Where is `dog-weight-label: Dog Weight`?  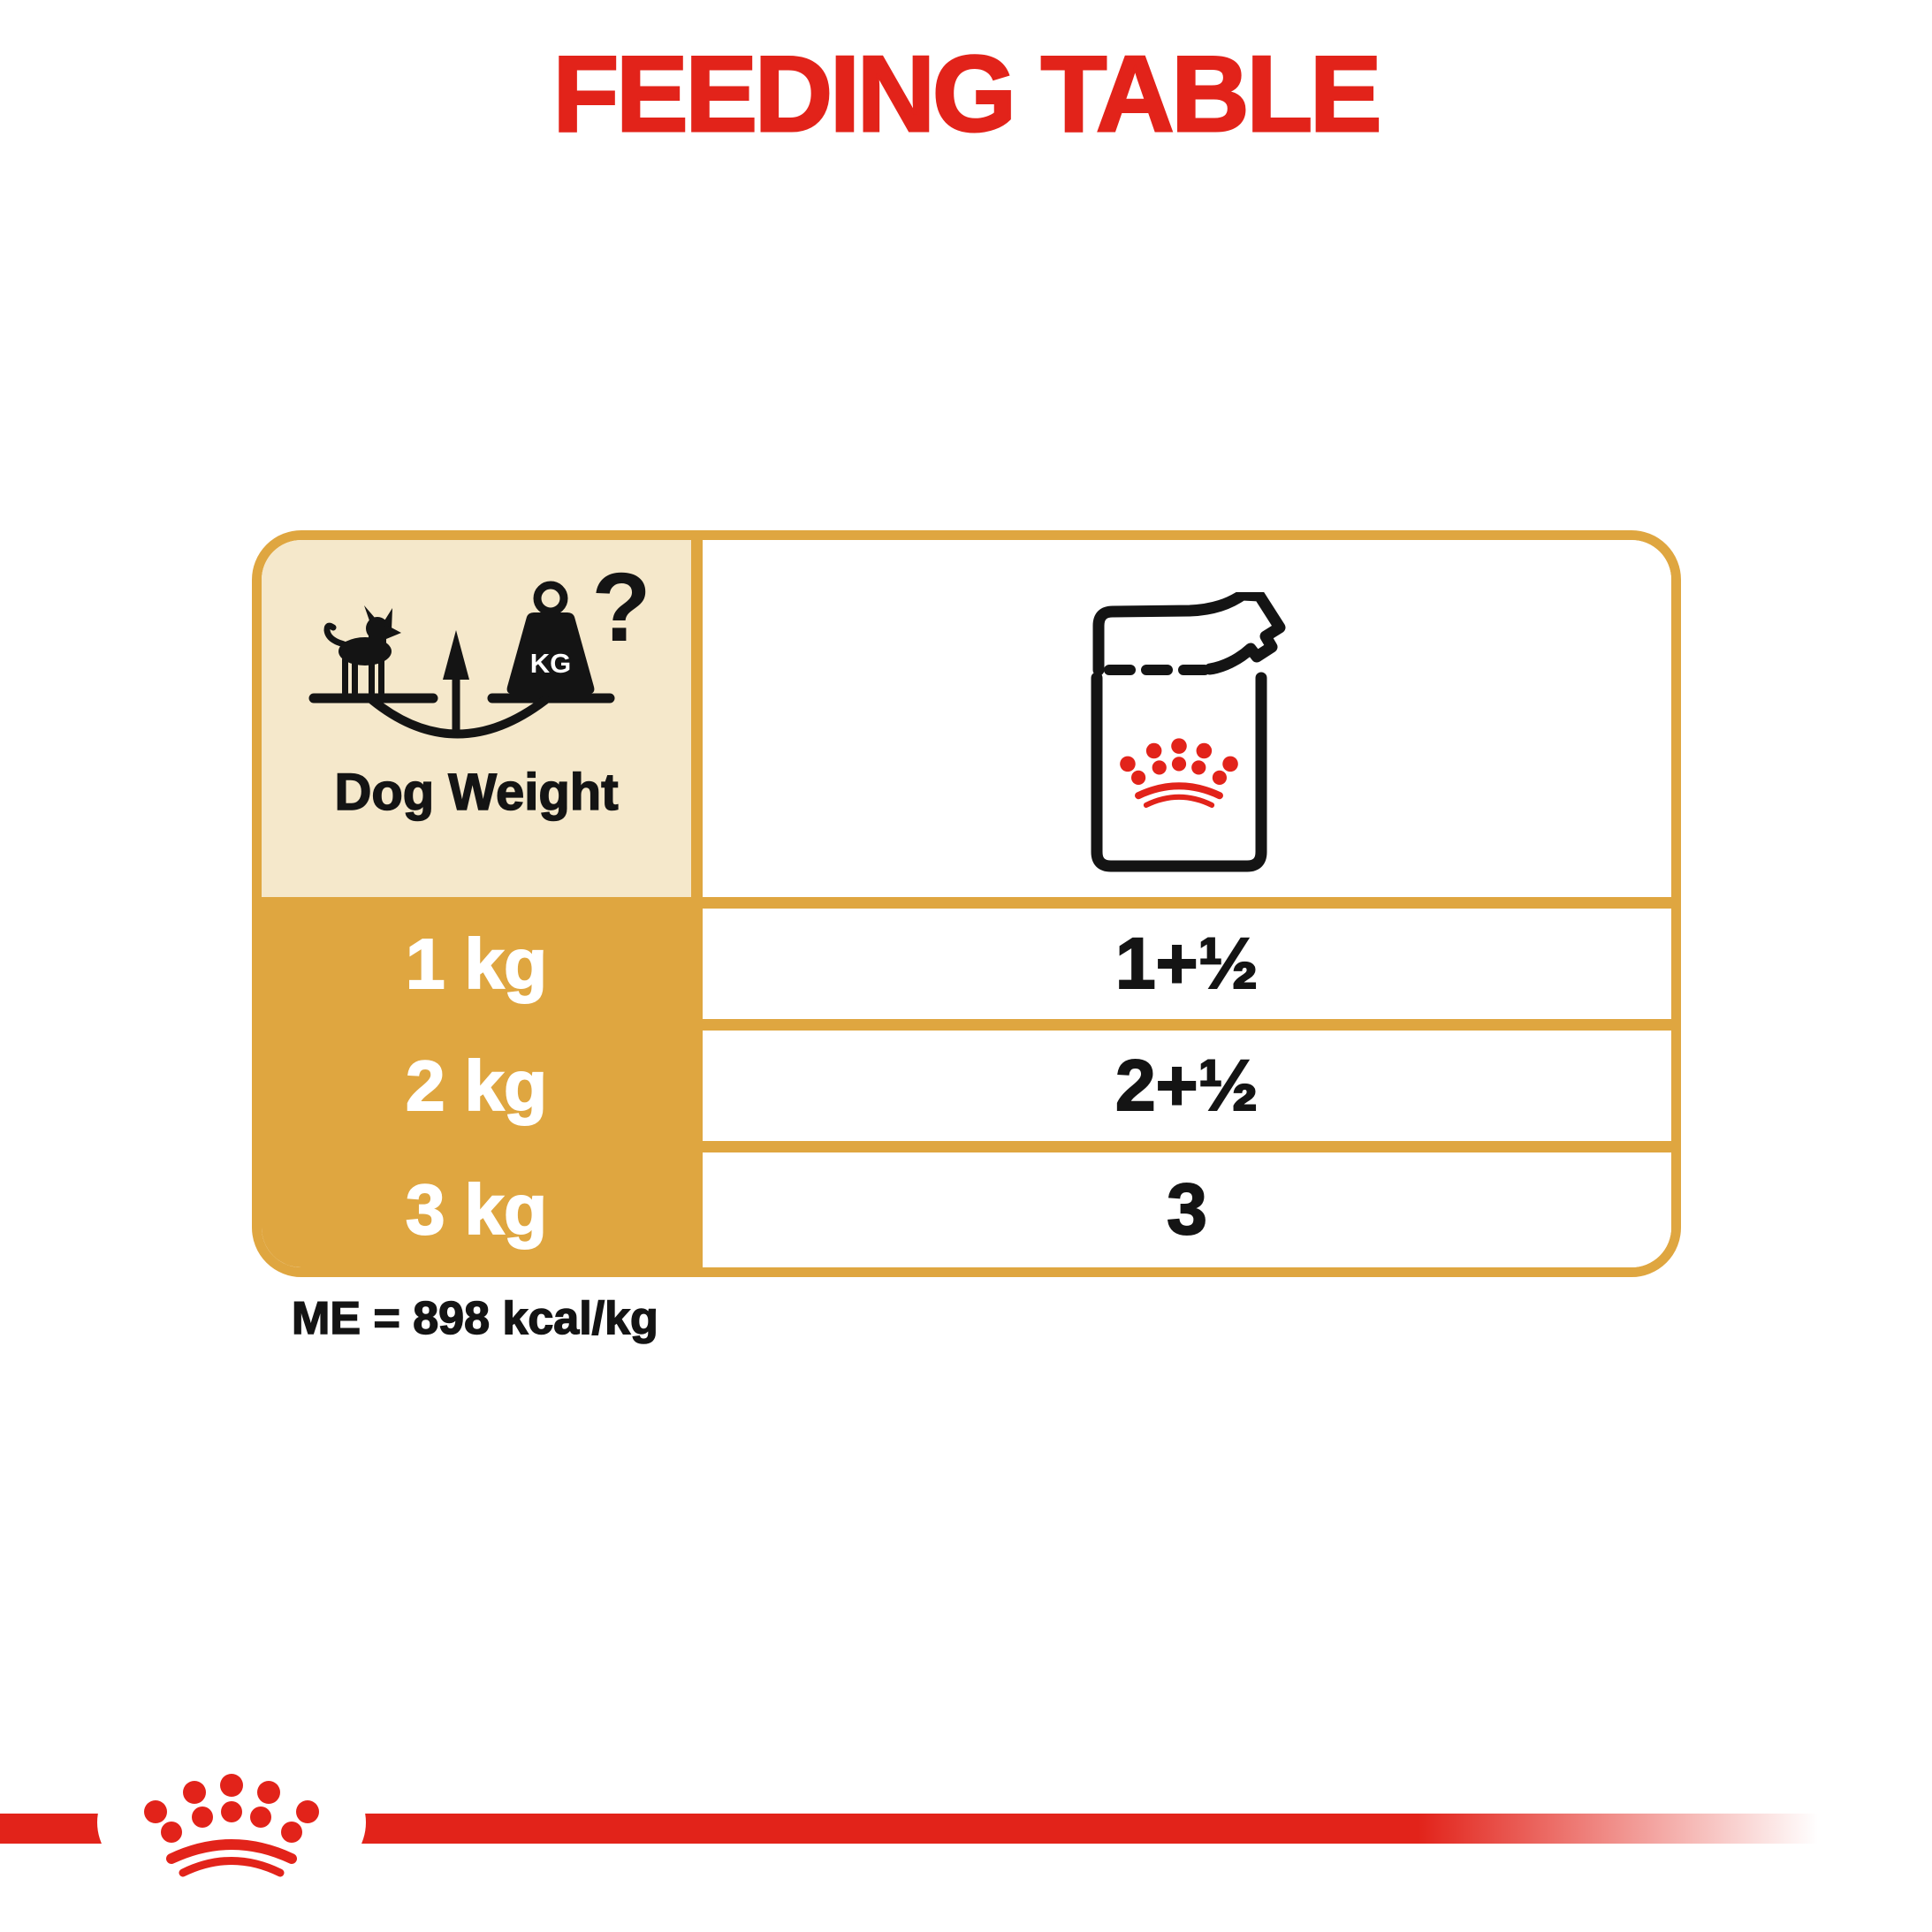
dog-weight-label: Dog Weight is located at coordinates (477, 792).